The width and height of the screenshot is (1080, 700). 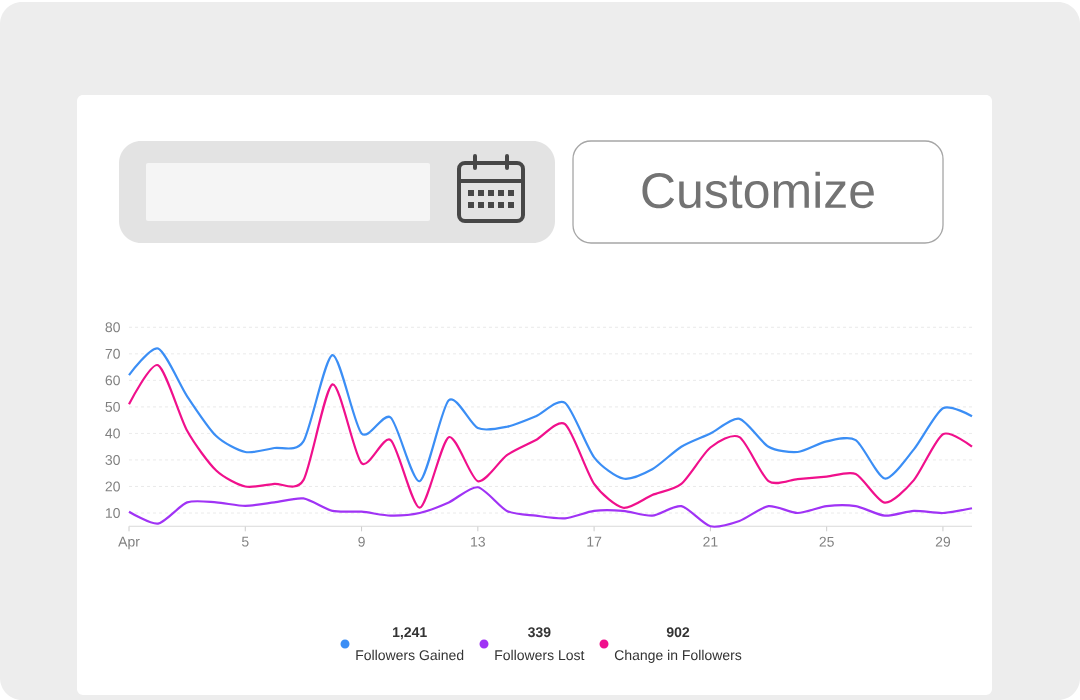 What do you see at coordinates (758, 190) in the screenshot?
I see `text: Customize` at bounding box center [758, 190].